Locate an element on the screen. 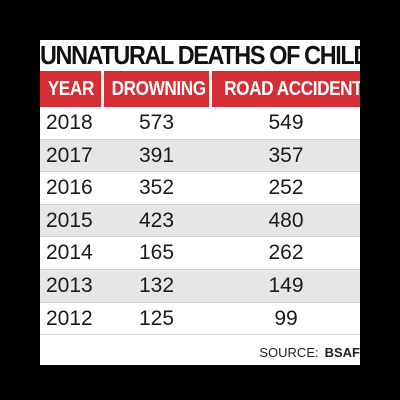 The width and height of the screenshot is (400, 400). table-row: 2017 391 357 is located at coordinates (200, 156).